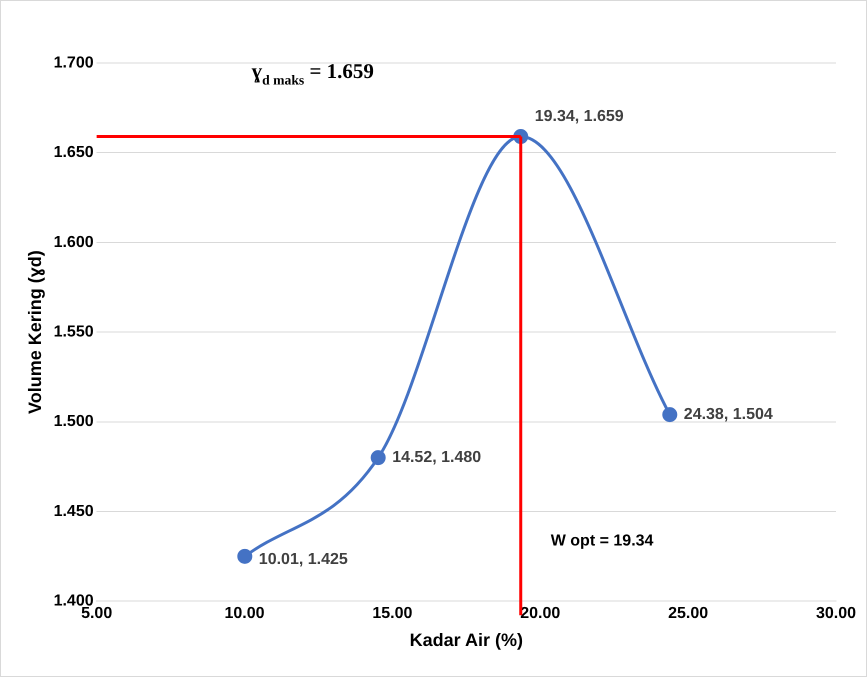 The height and width of the screenshot is (677, 867). Describe the element at coordinates (303, 559) in the screenshot. I see `data-label: 10.01, 1.425` at that location.